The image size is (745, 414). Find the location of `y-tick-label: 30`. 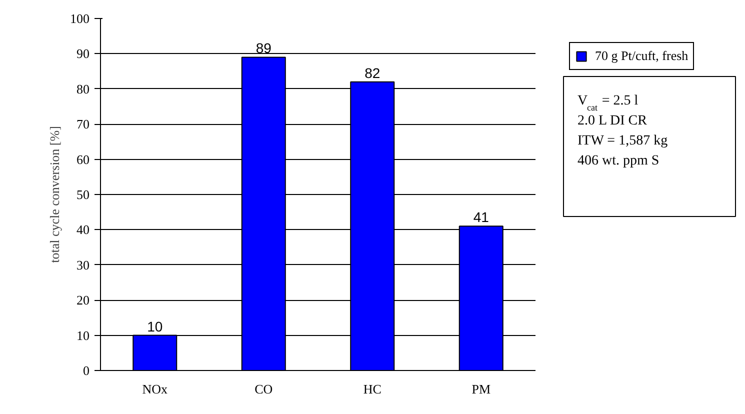

y-tick-label: 30 is located at coordinates (83, 264).